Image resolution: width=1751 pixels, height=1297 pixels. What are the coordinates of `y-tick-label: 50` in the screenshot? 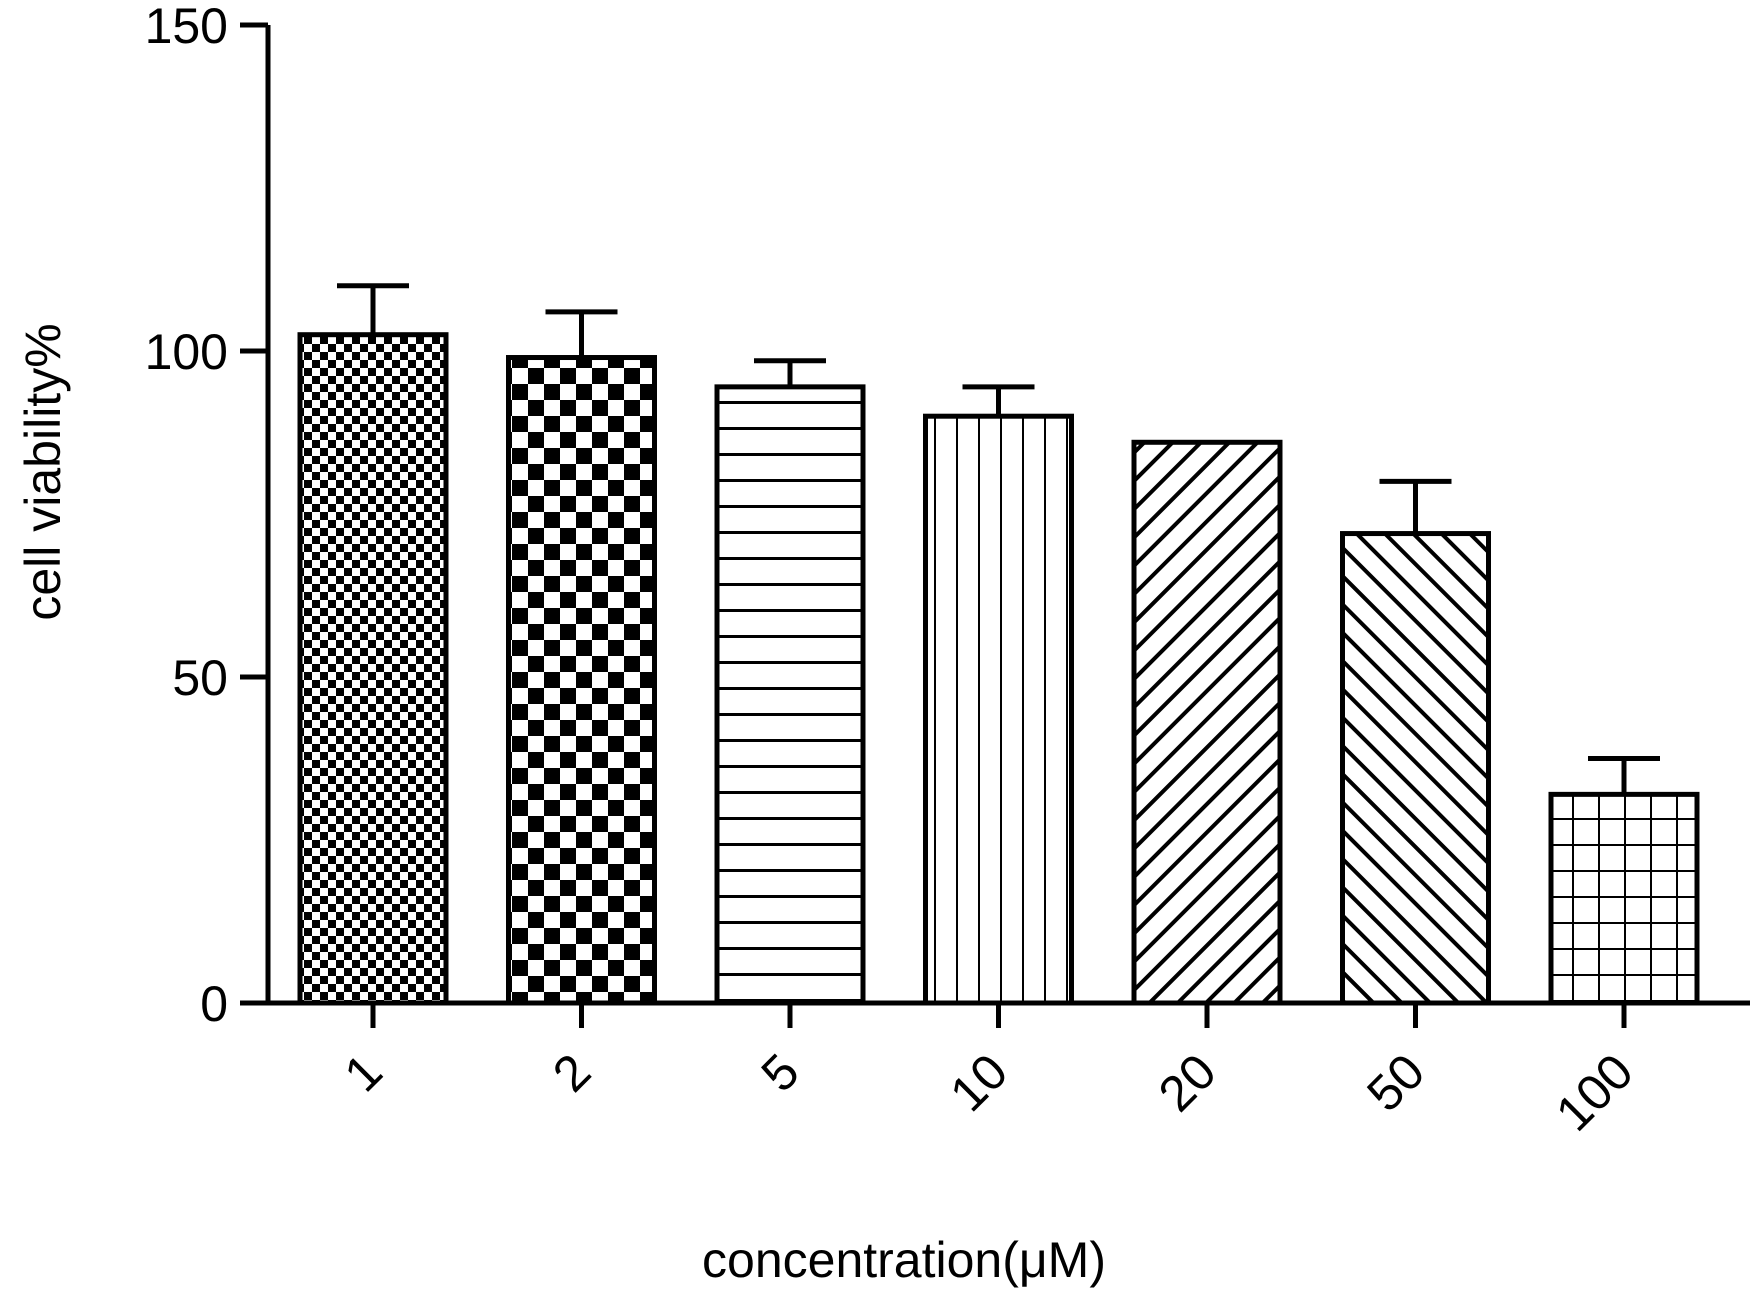 It's located at (200, 678).